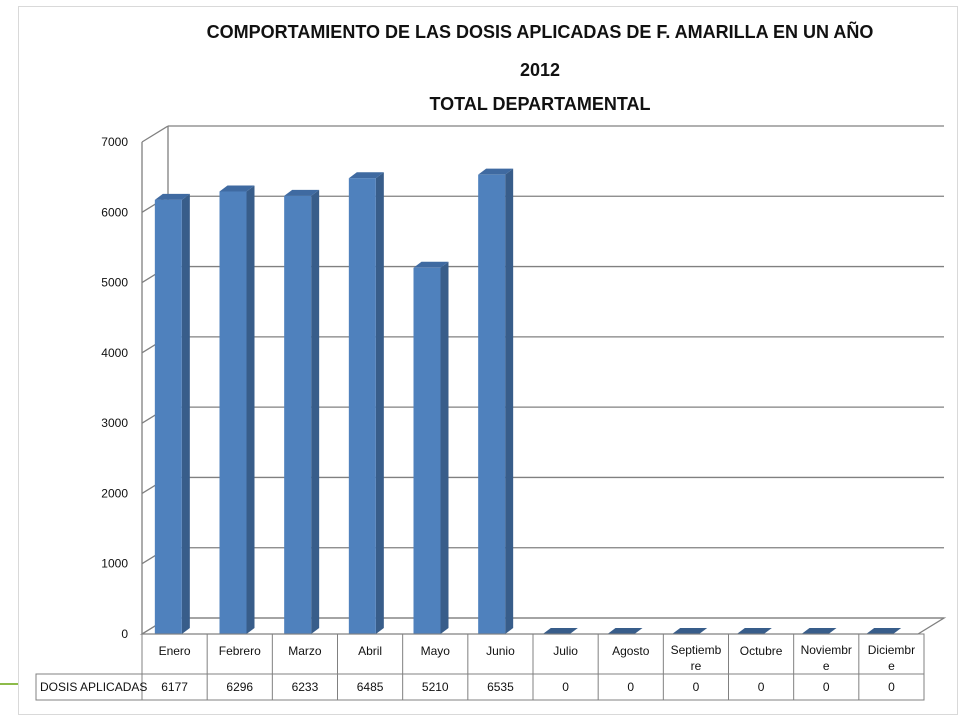  I want to click on x-tick-label: Febrero, so click(240, 651).